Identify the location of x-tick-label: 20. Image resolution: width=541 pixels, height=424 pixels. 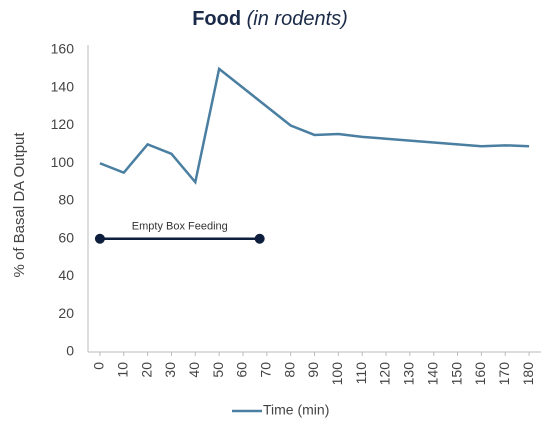
(146, 370).